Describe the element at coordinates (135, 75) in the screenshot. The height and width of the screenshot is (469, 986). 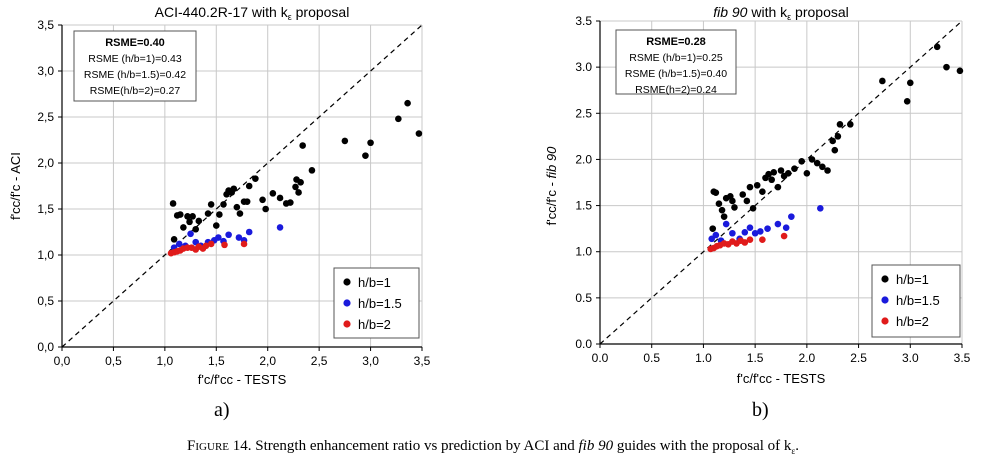
I see `stats-group-rmse: RSME (h/b=1.5)=0.42` at that location.